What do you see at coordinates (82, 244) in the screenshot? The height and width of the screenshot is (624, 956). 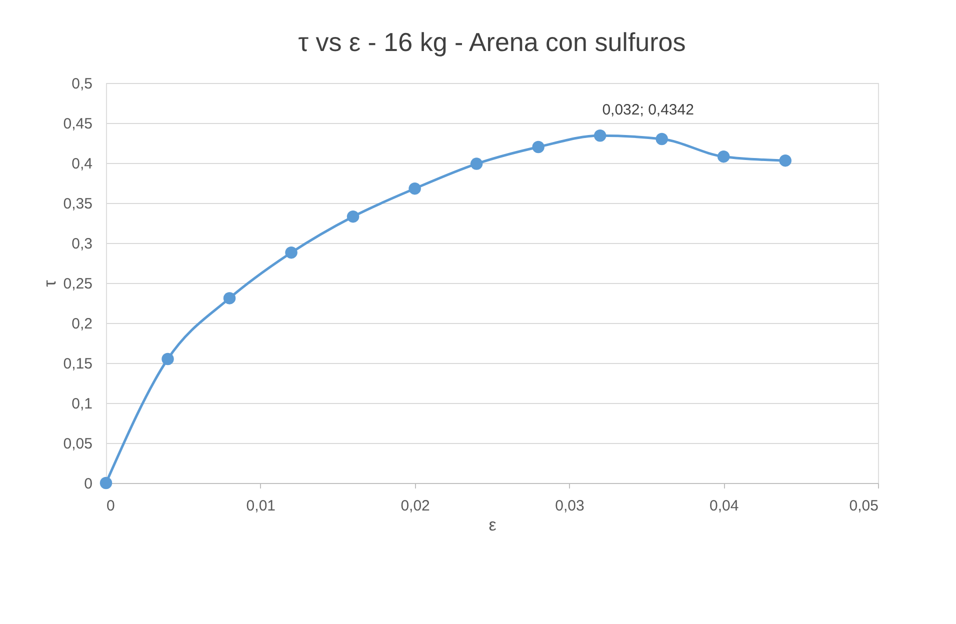 I see `y-tick-label: 0,3` at bounding box center [82, 244].